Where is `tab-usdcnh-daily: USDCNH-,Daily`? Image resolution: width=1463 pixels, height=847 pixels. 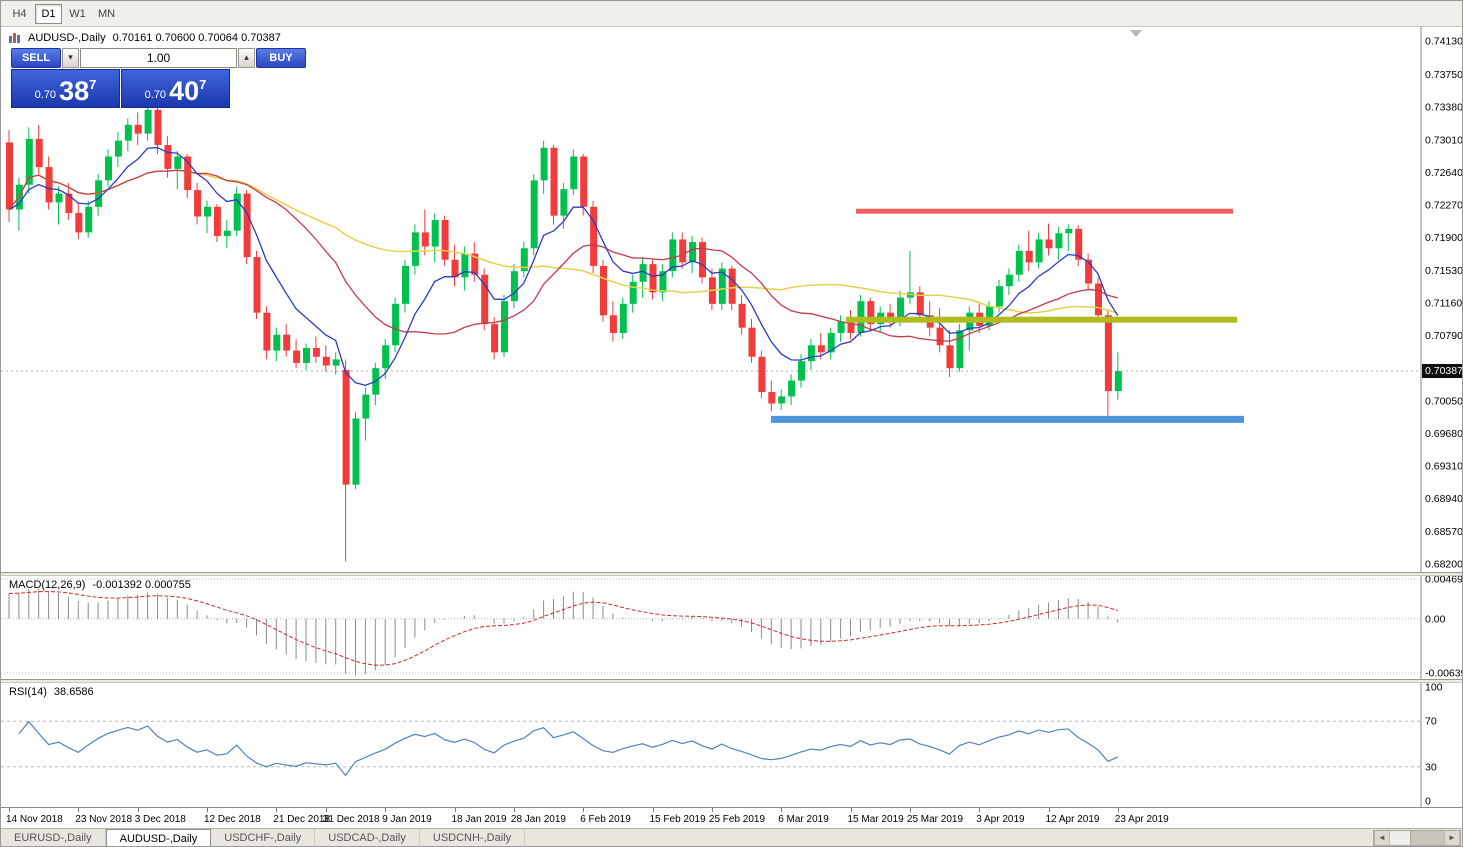
tab-usdcnh-daily: USDCNH-,Daily is located at coordinates (473, 837).